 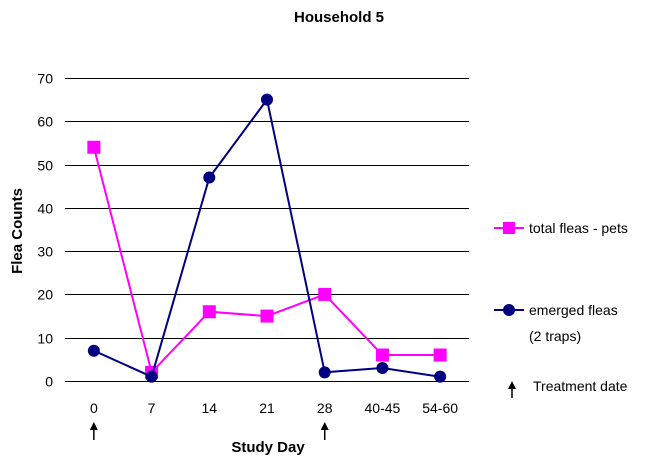 I want to click on x-tick-label: 0, so click(x=94, y=408).